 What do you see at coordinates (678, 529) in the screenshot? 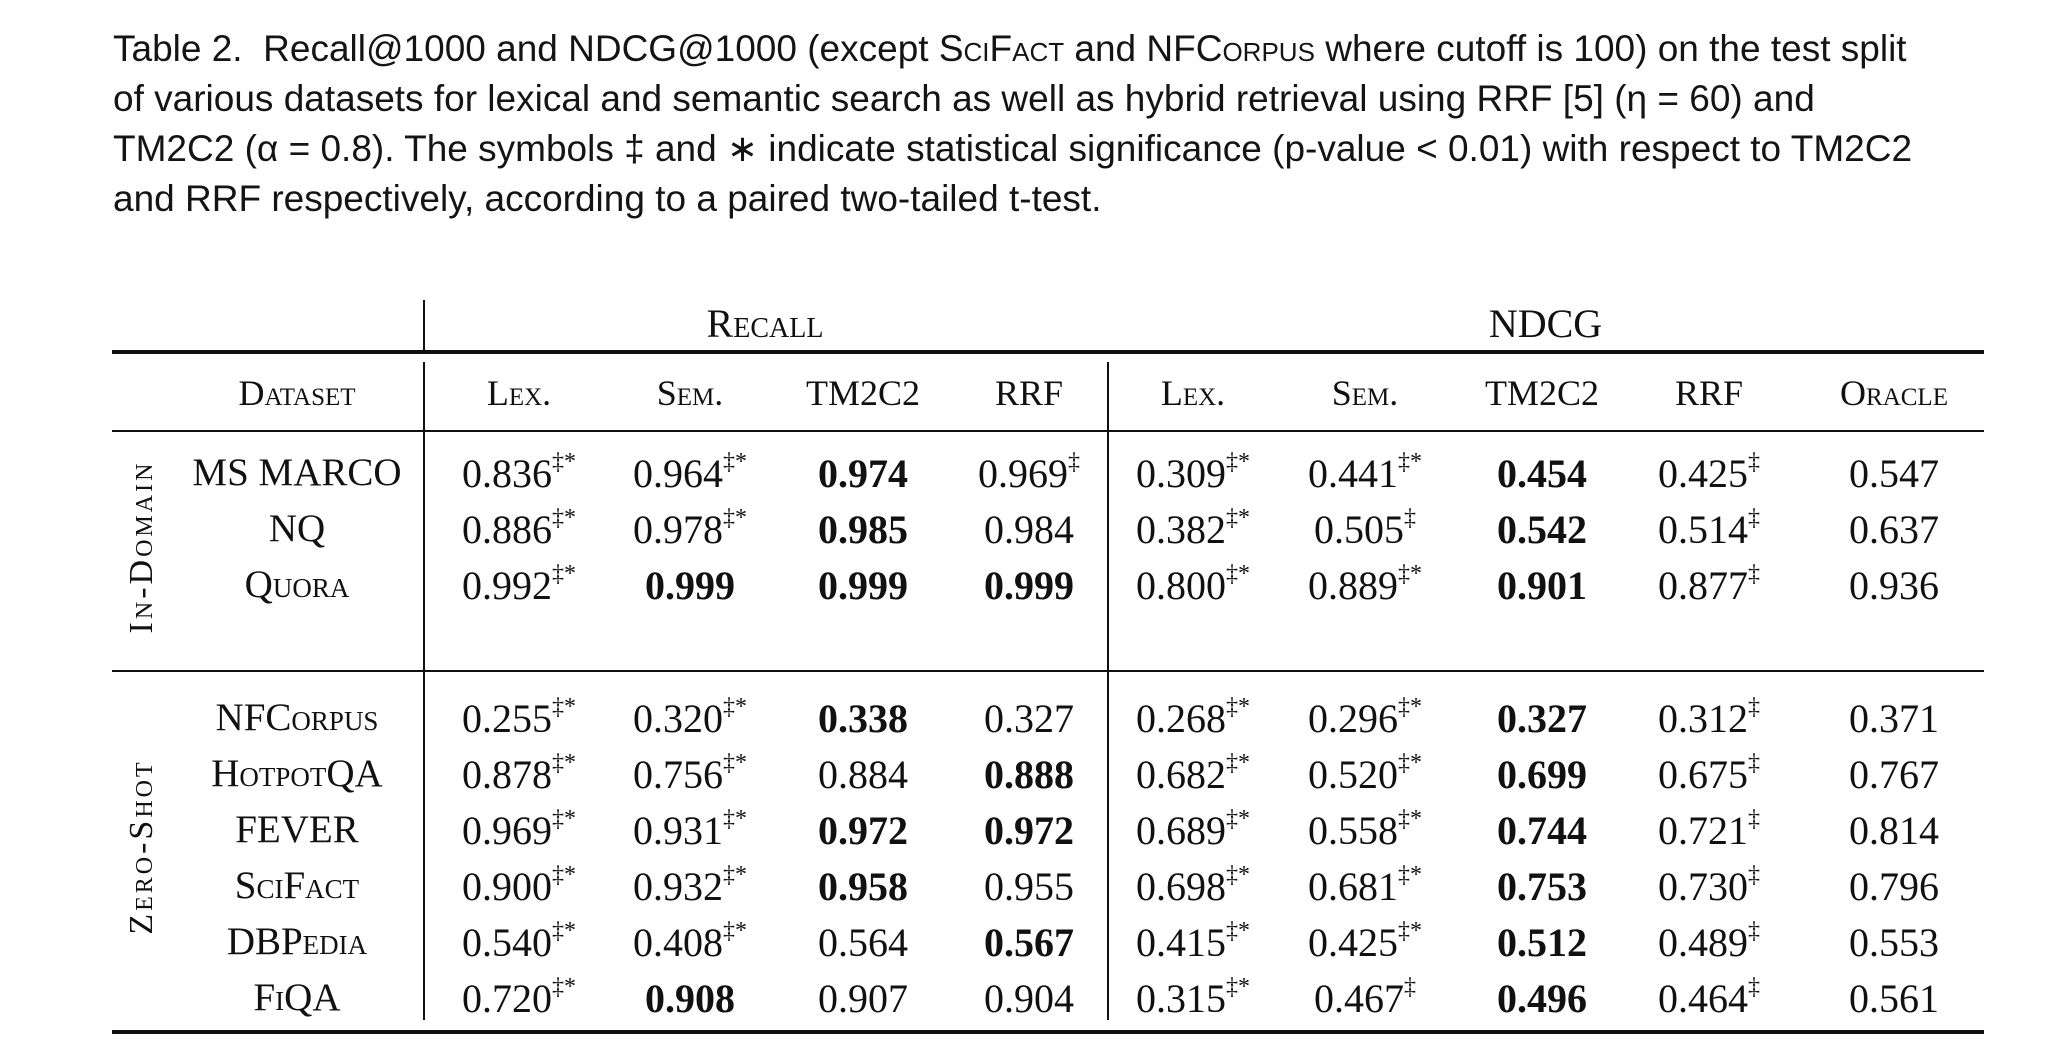
I see `cell-value: 0.978` at bounding box center [678, 529].